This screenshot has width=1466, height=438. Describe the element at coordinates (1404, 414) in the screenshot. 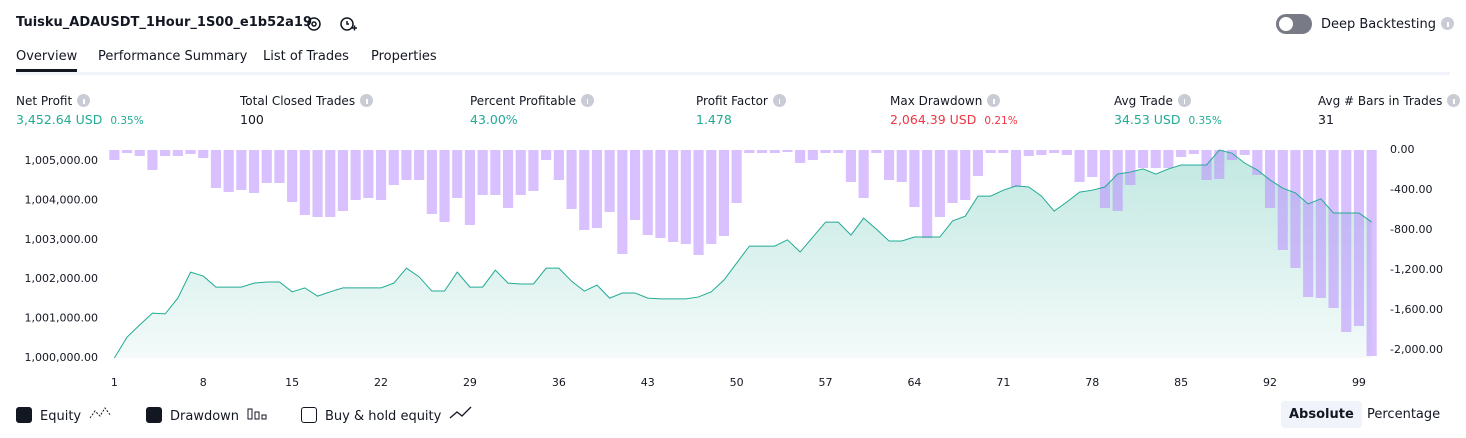

I see `scale-mode-option: Percentage` at that location.